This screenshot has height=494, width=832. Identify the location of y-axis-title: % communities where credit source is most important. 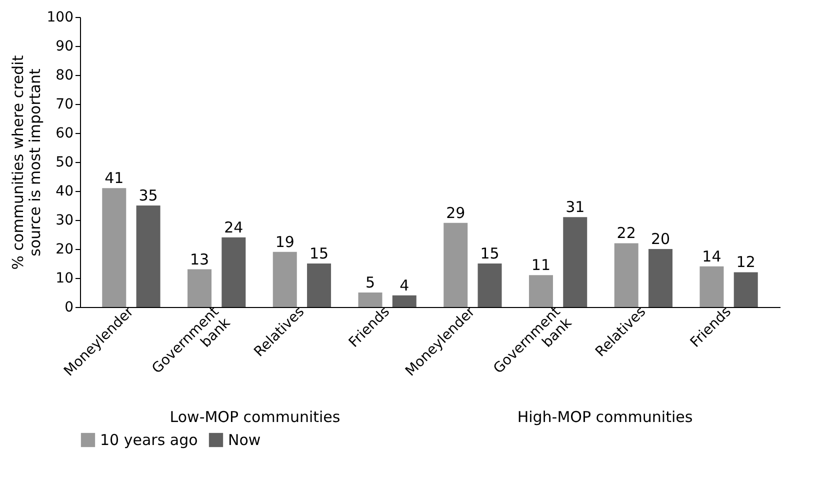
(26, 162).